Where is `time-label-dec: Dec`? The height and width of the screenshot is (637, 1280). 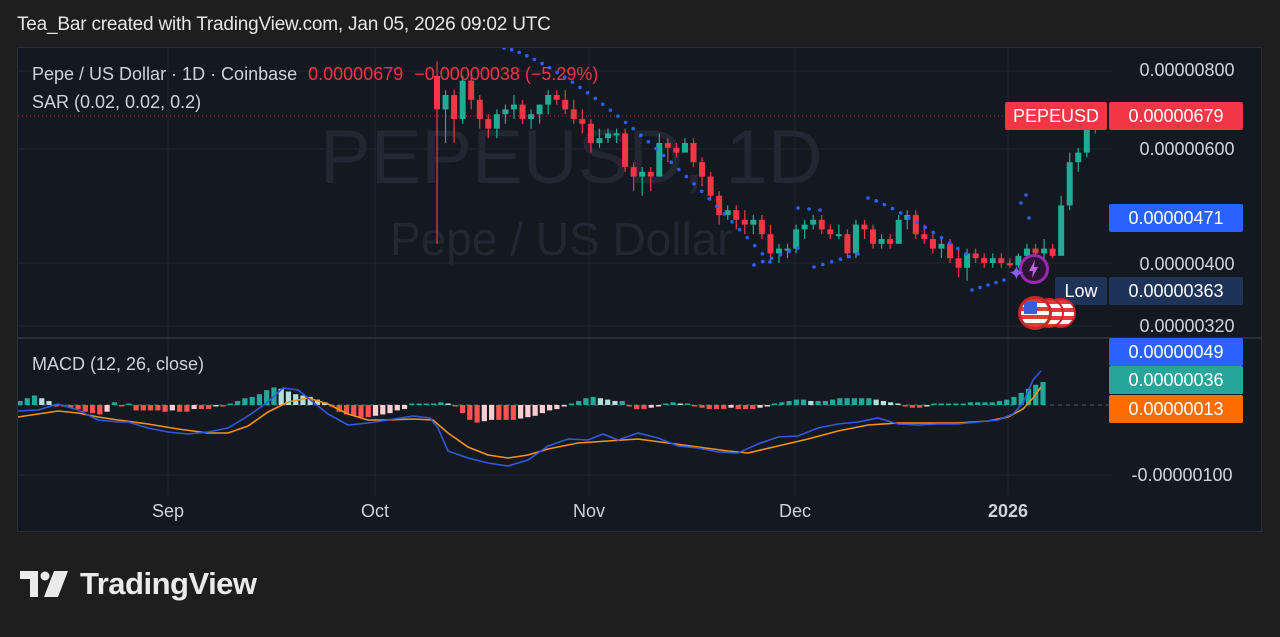 time-label-dec: Dec is located at coordinates (795, 511).